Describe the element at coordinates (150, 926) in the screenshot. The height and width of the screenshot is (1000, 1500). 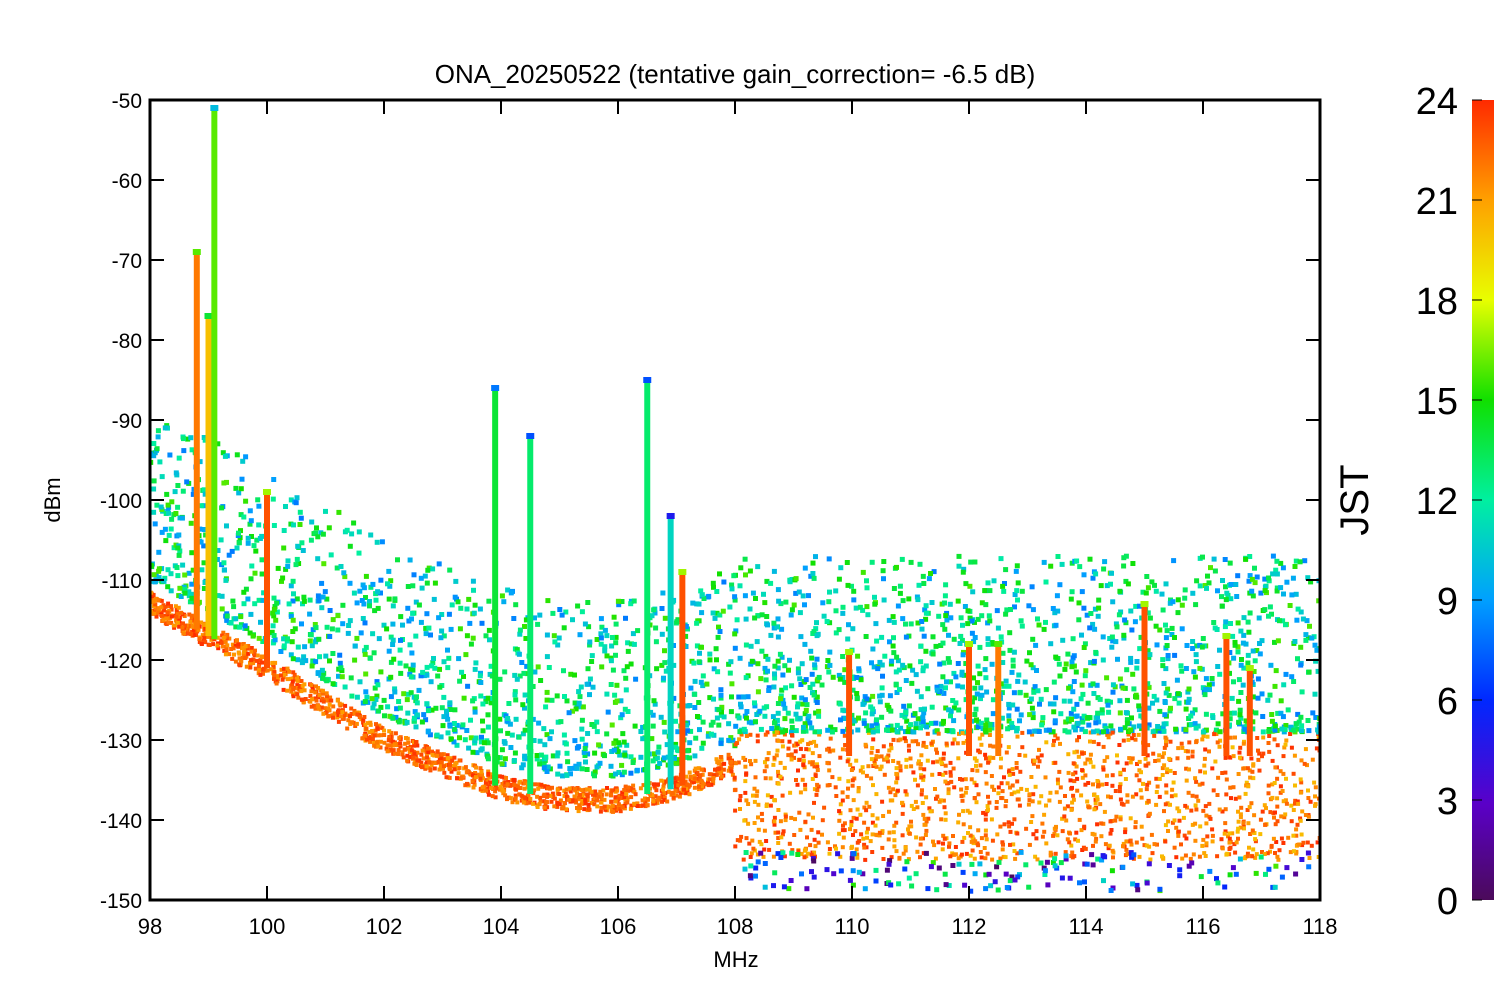
I see `x-tick-label: 98` at that location.